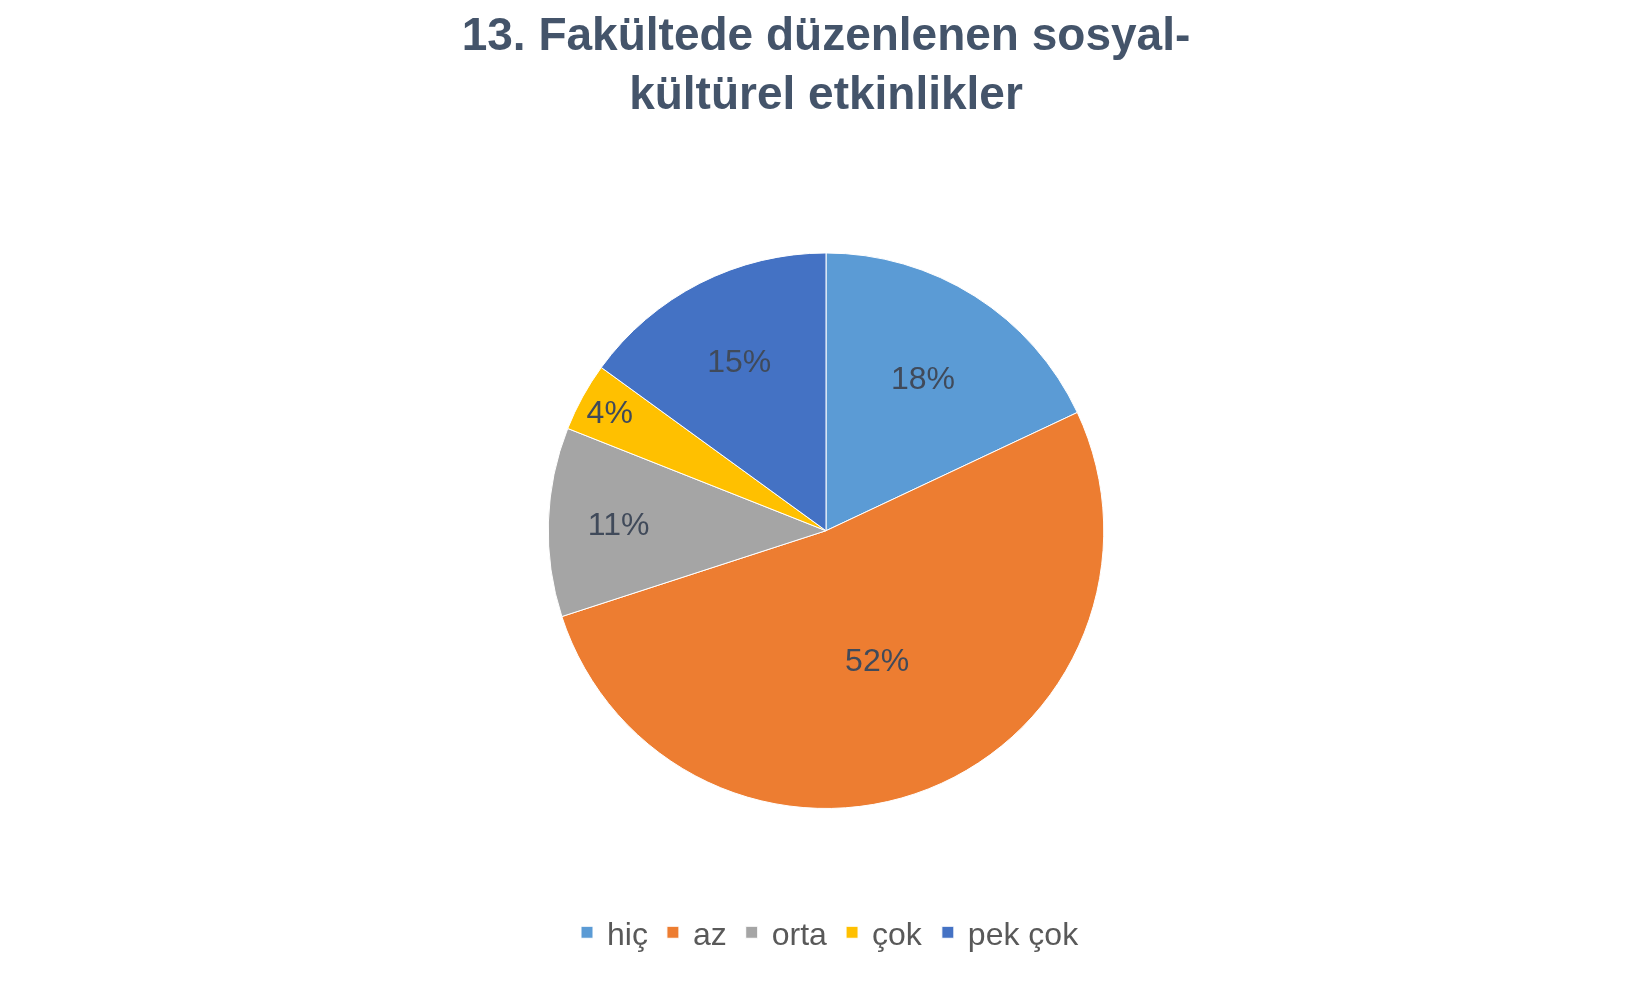 The image size is (1652, 992). Describe the element at coordinates (1023, 933) in the screenshot. I see `legend-label: pek çok` at that location.